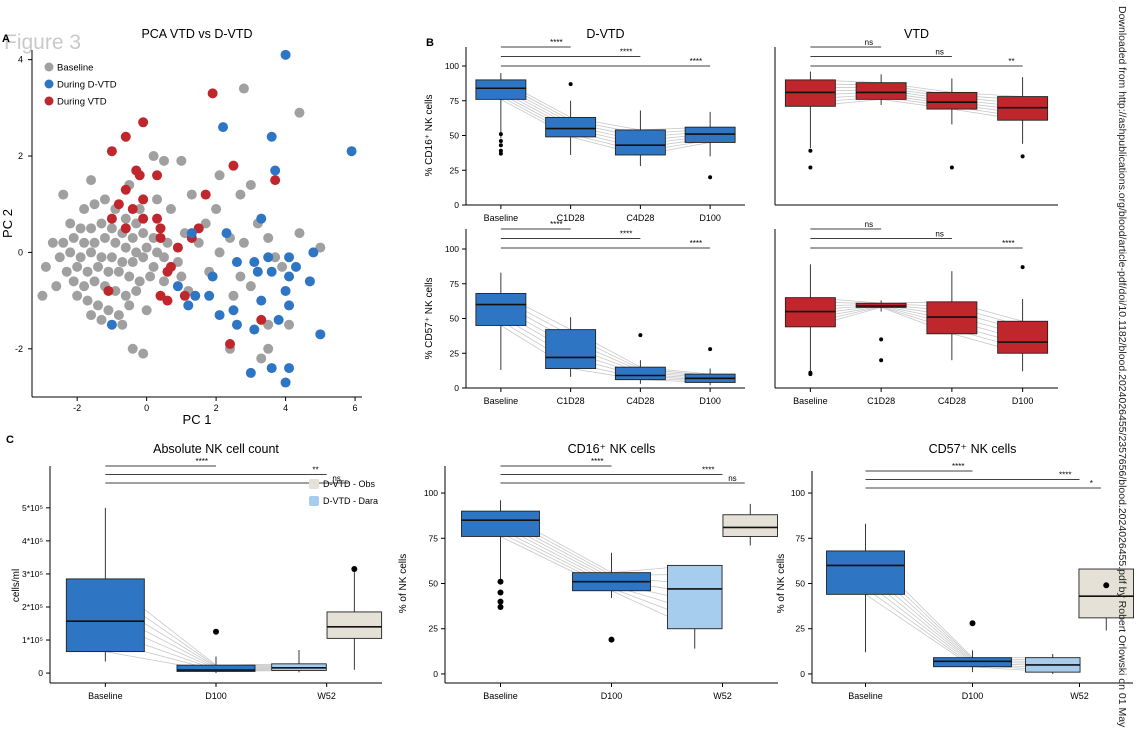 The image size is (1144, 736). What do you see at coordinates (455, 353) in the screenshot?
I see `y-tick-label: 25` at bounding box center [455, 353].